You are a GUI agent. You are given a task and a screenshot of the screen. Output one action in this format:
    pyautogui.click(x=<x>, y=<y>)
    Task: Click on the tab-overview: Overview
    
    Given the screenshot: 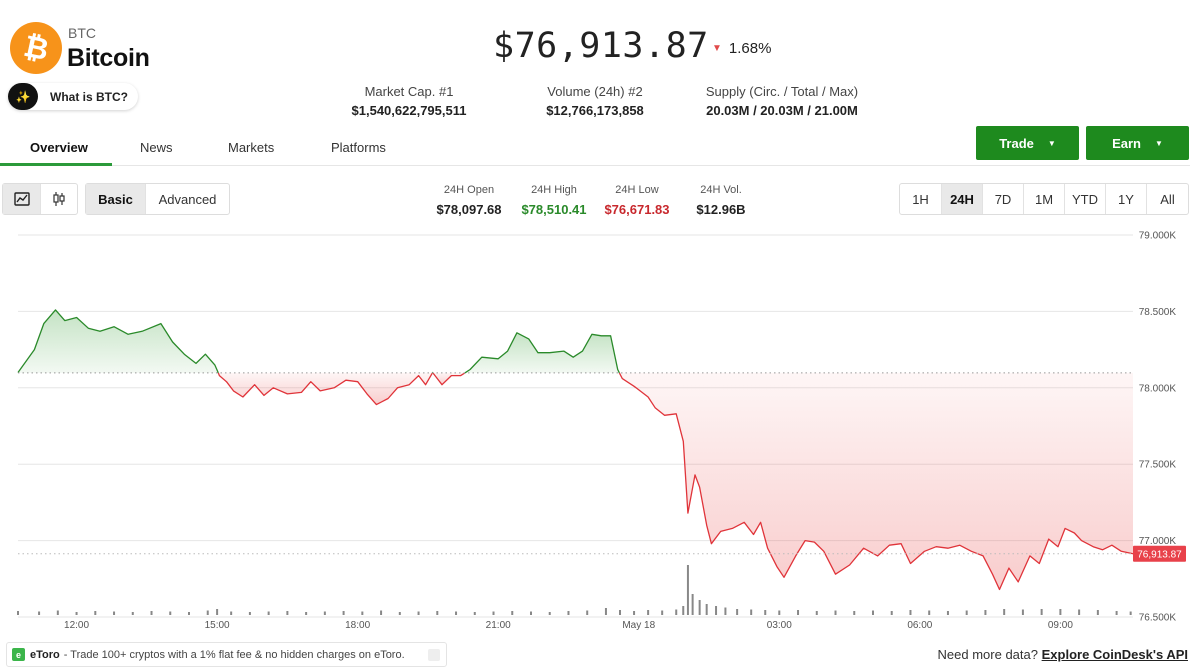 What is the action you would take?
    pyautogui.click(x=59, y=147)
    